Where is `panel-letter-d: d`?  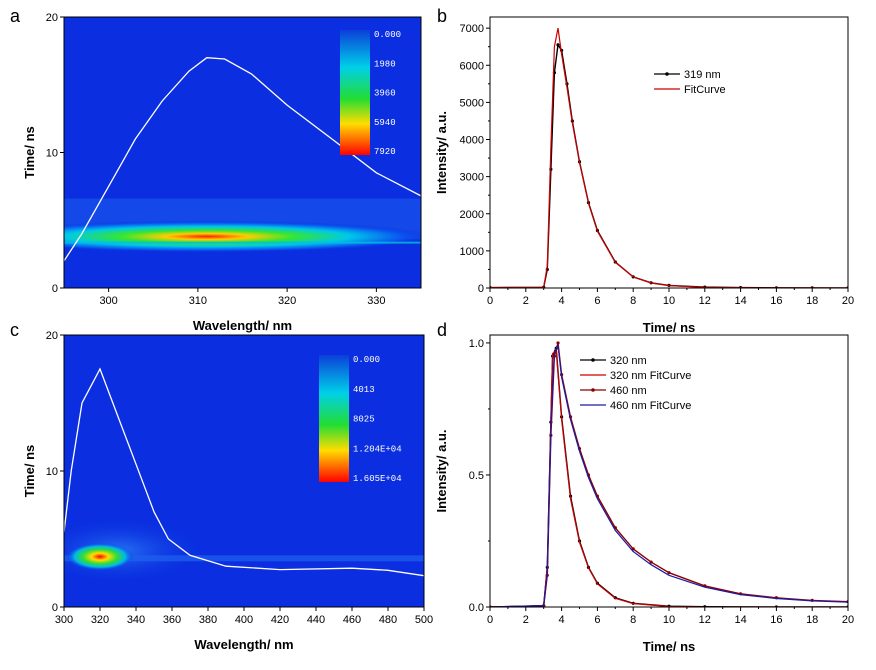
panel-letter-d: d is located at coordinates (442, 330).